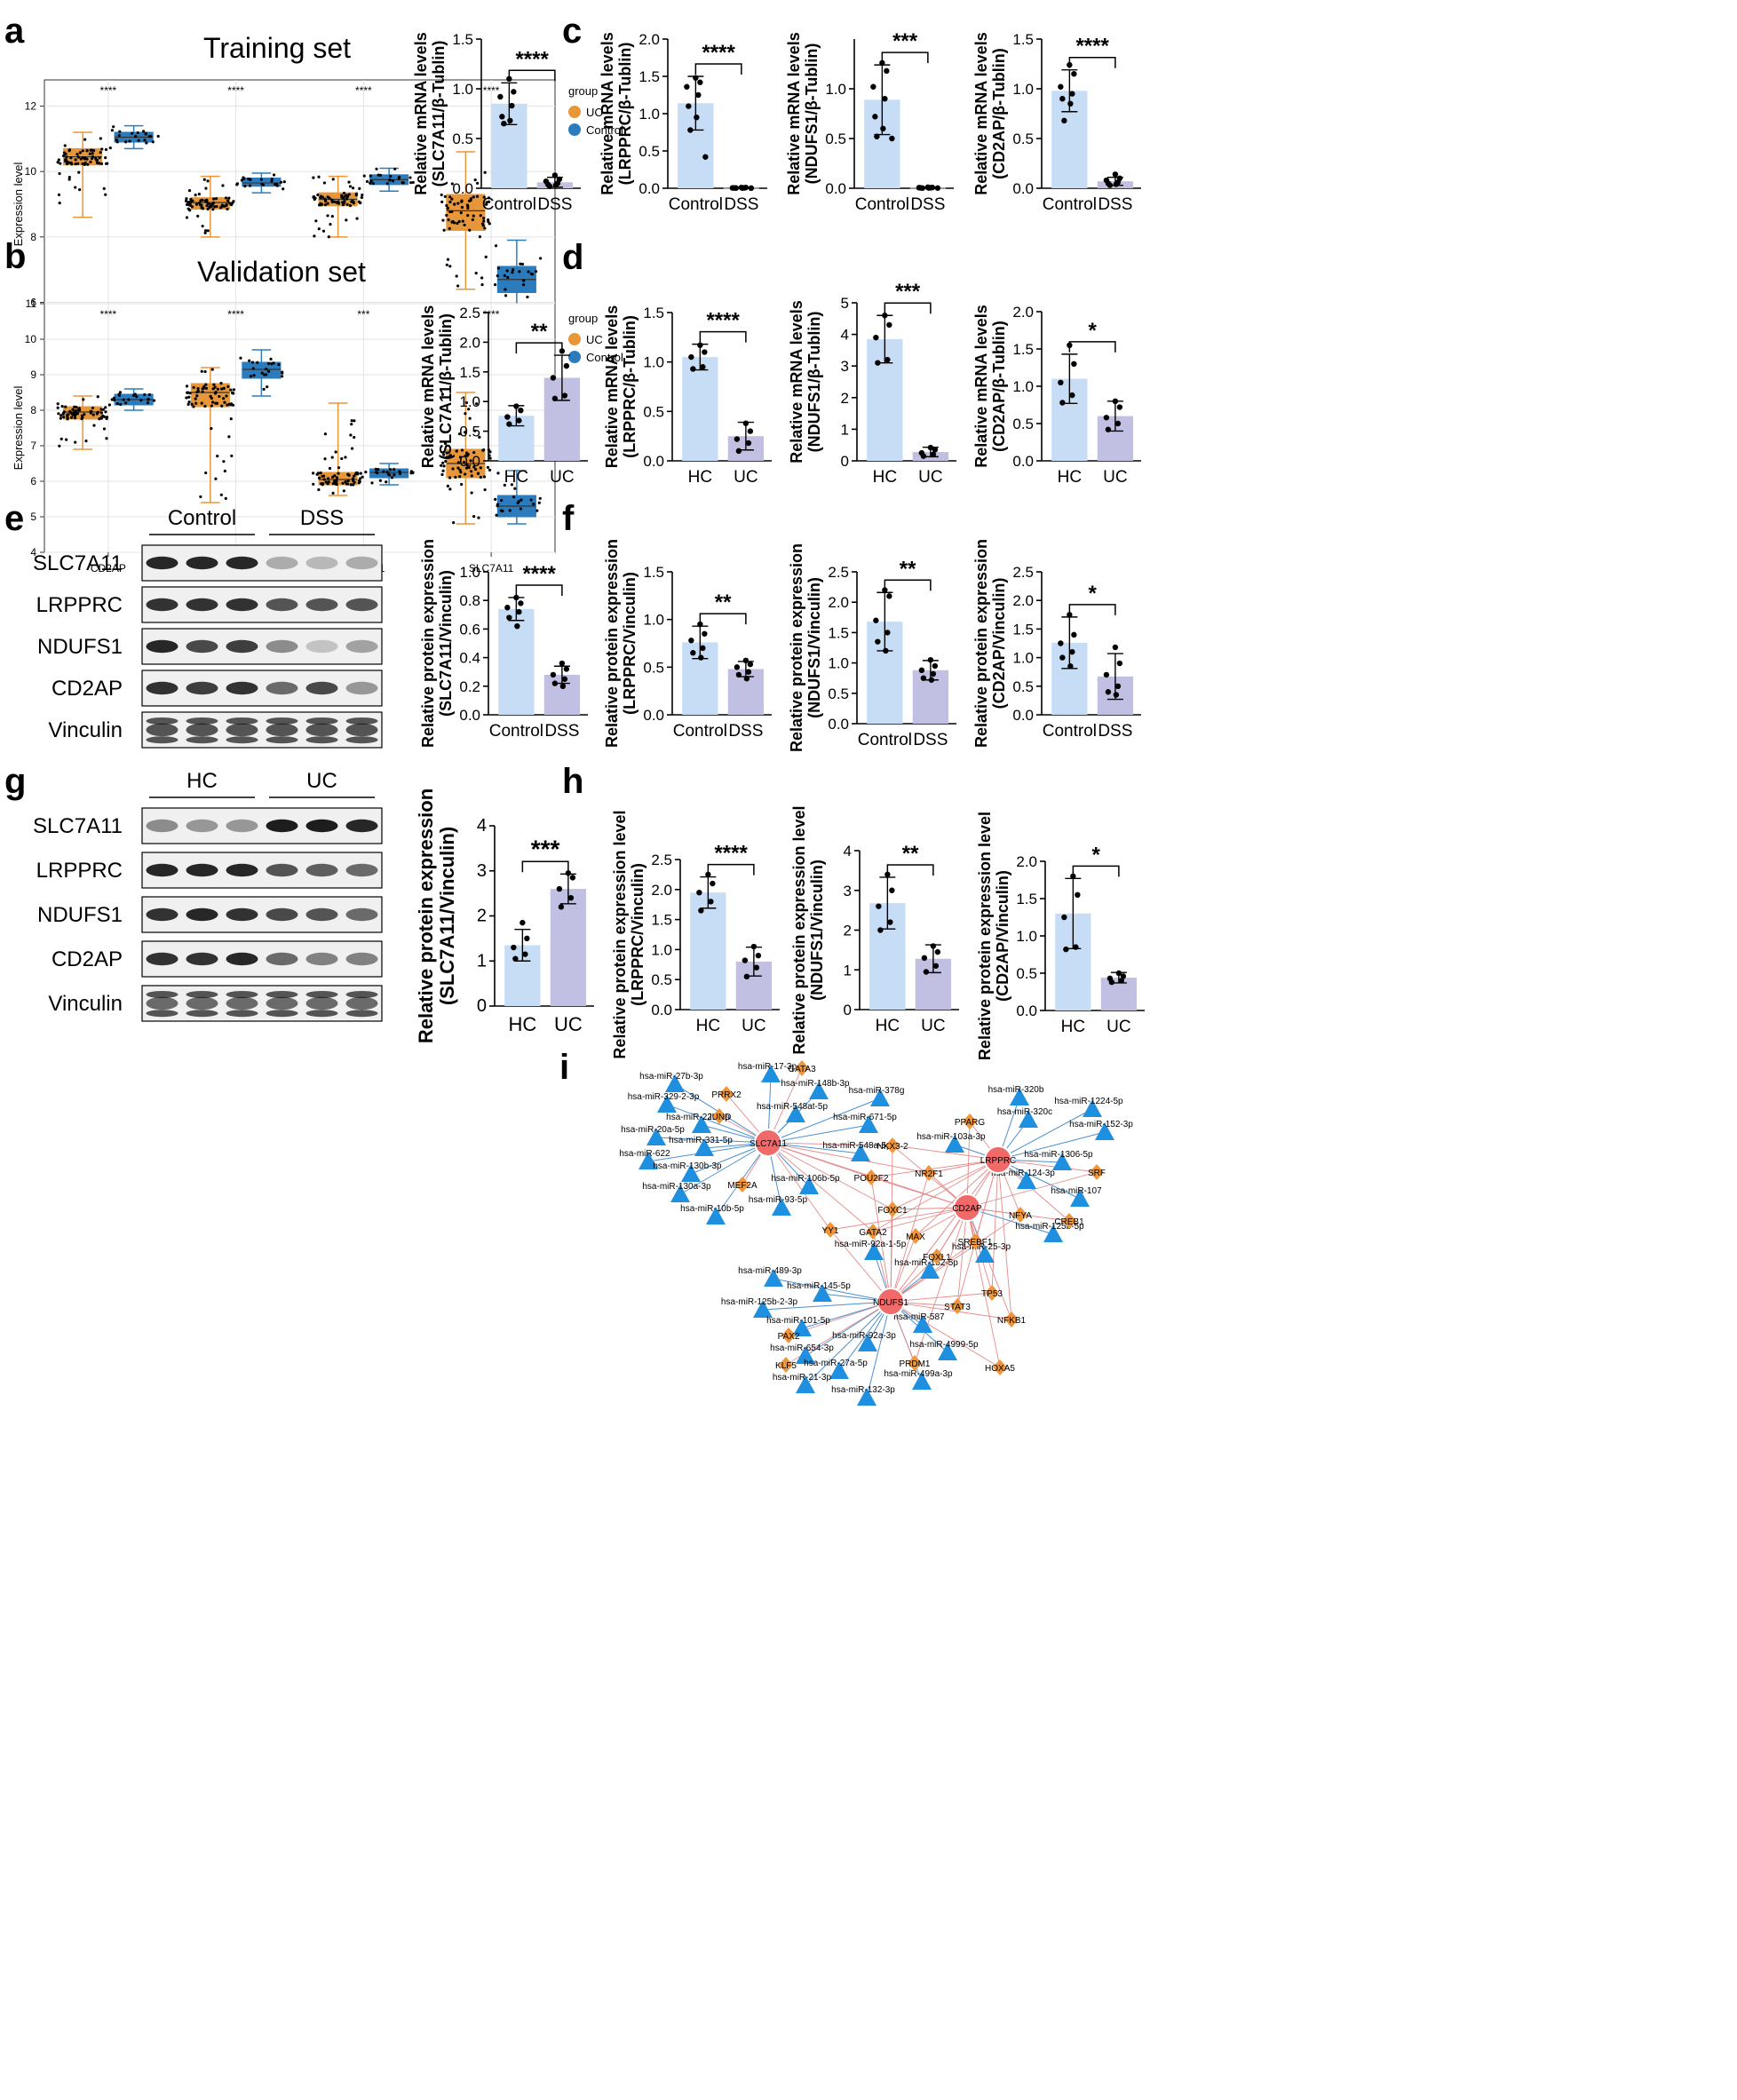 This screenshot has height=2100, width=1737. What do you see at coordinates (723, 619) in the screenshot?
I see `significance-bracket` at bounding box center [723, 619].